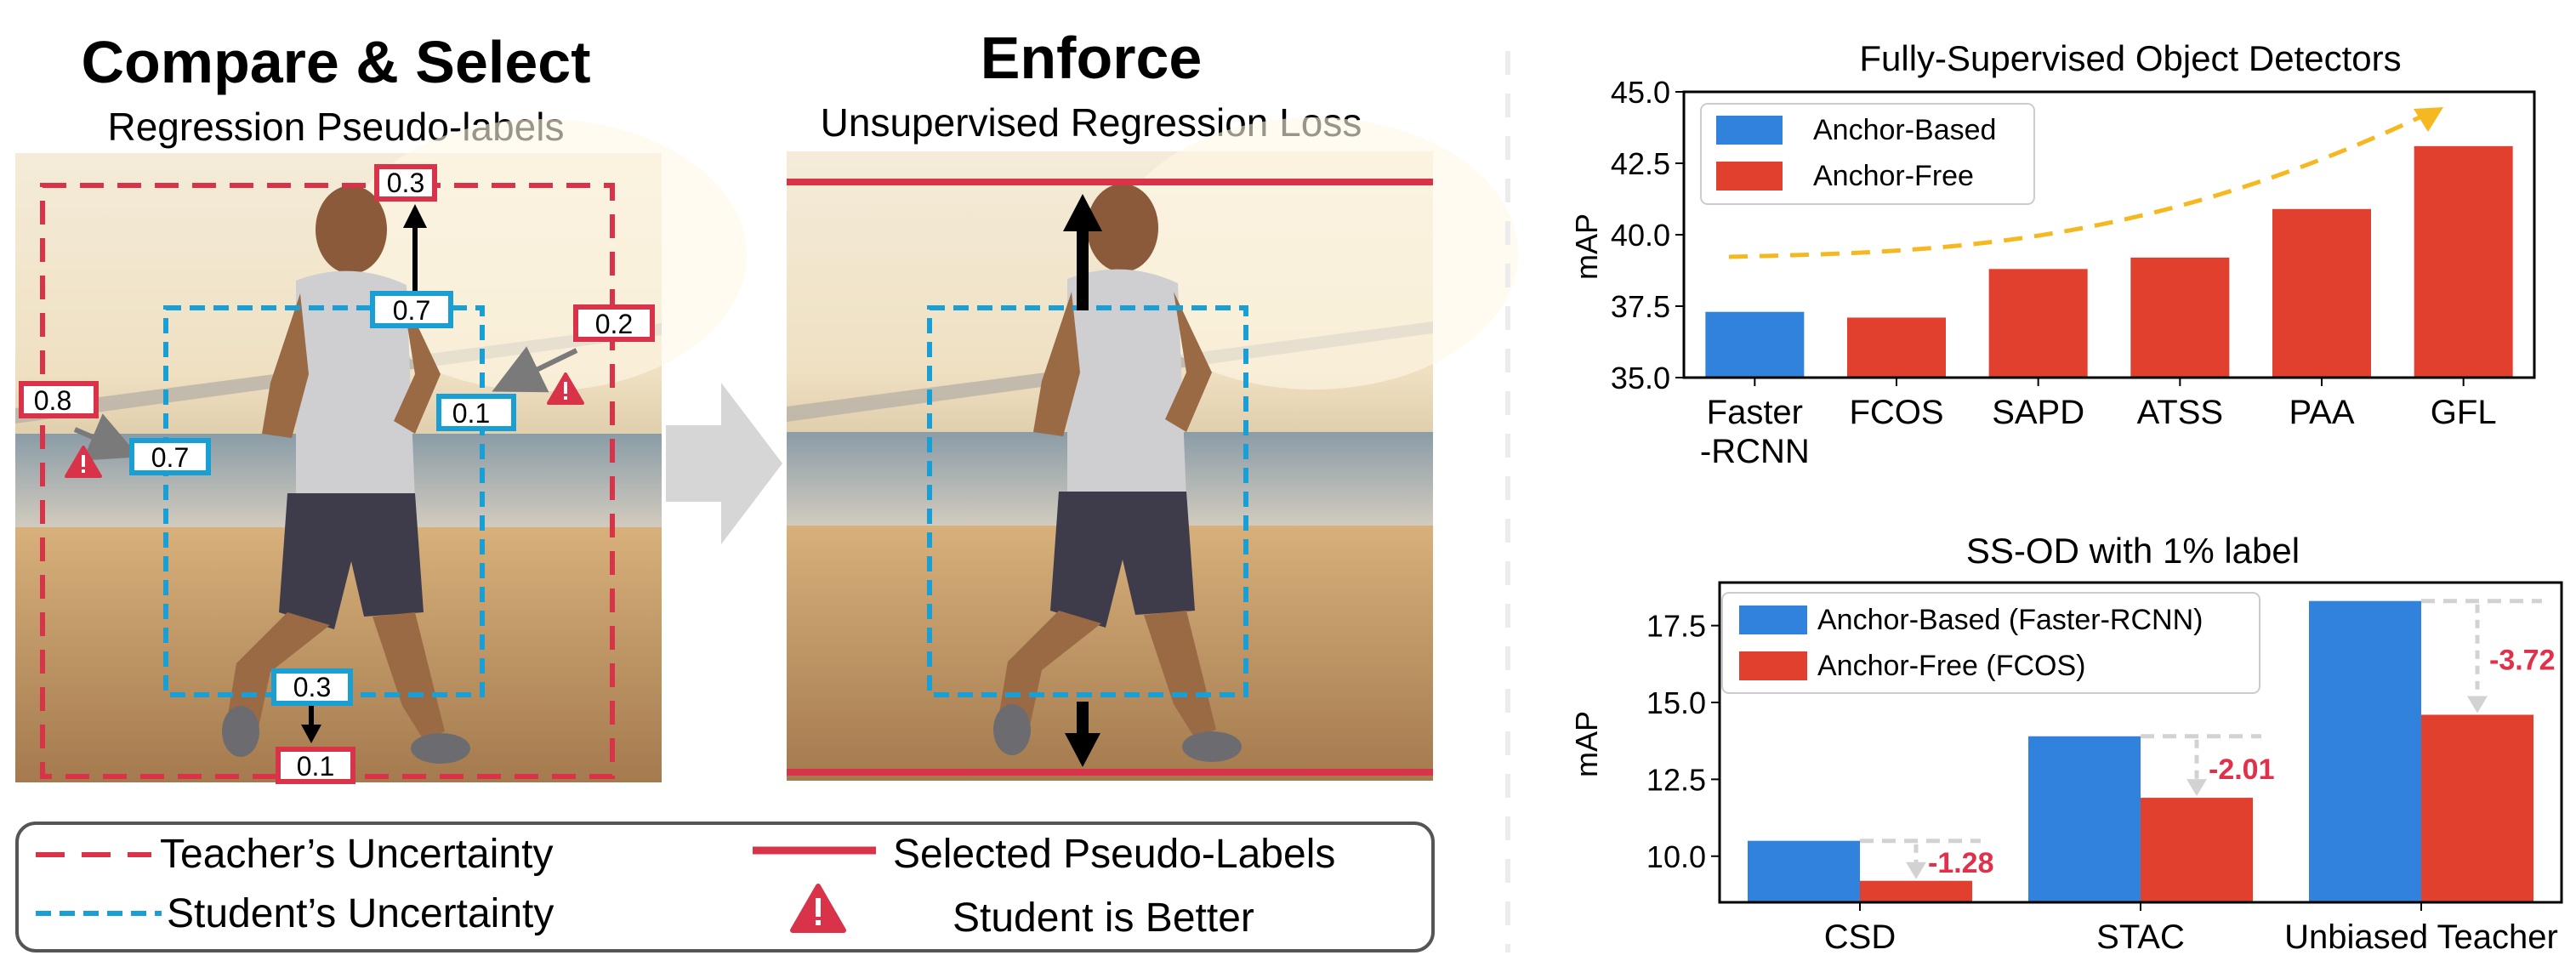 The image size is (2576, 978). What do you see at coordinates (356, 854) in the screenshot?
I see `teacher-legend-label: Teacher’s Uncertainty` at bounding box center [356, 854].